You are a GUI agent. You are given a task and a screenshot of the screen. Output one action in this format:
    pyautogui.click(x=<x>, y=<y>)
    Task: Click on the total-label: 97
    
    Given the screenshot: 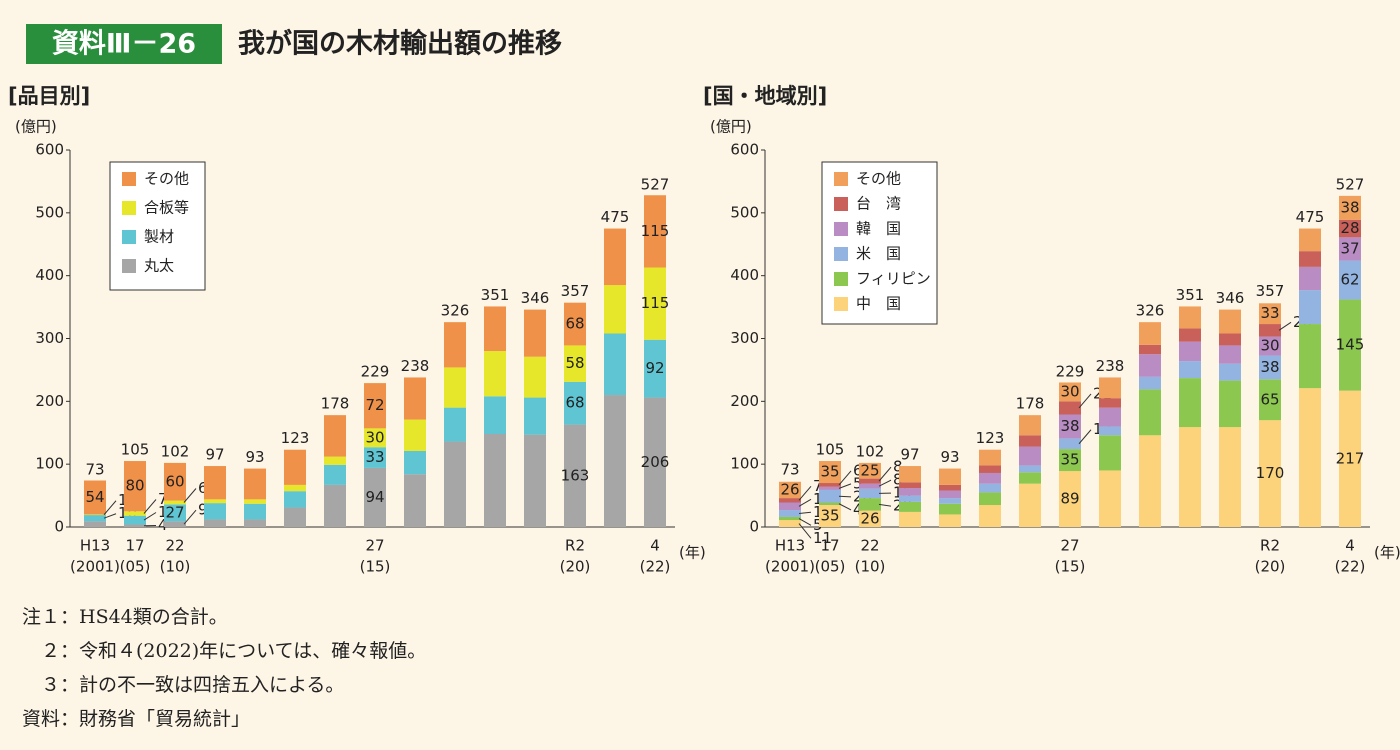 What is the action you would take?
    pyautogui.click(x=214, y=455)
    